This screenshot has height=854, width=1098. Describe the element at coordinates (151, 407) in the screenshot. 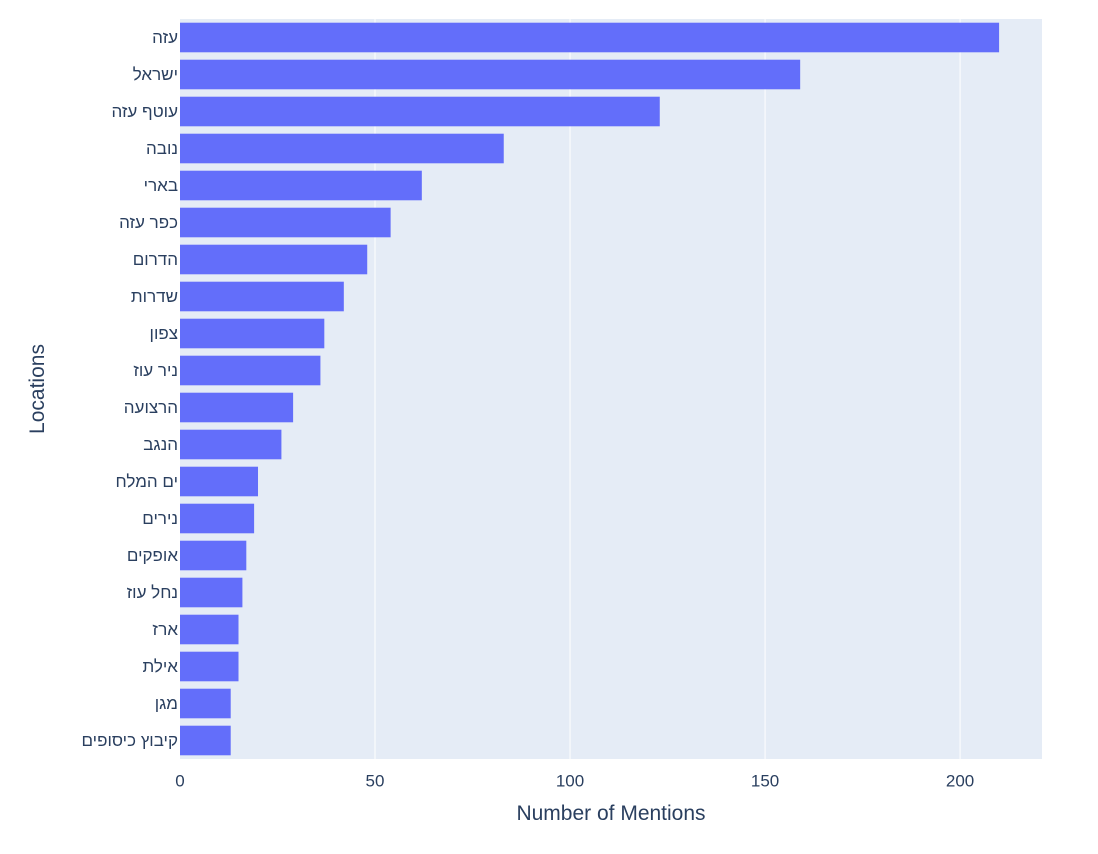

I see `y-tick-label: הרצועה` at that location.